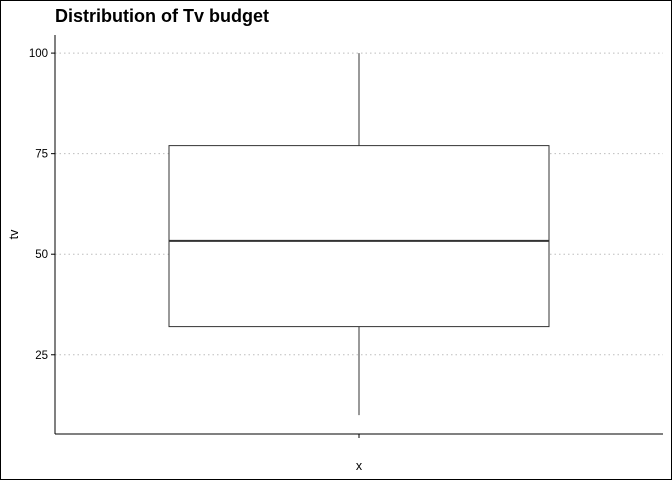 This screenshot has width=672, height=480. I want to click on y-axis-title: tv, so click(14, 234).